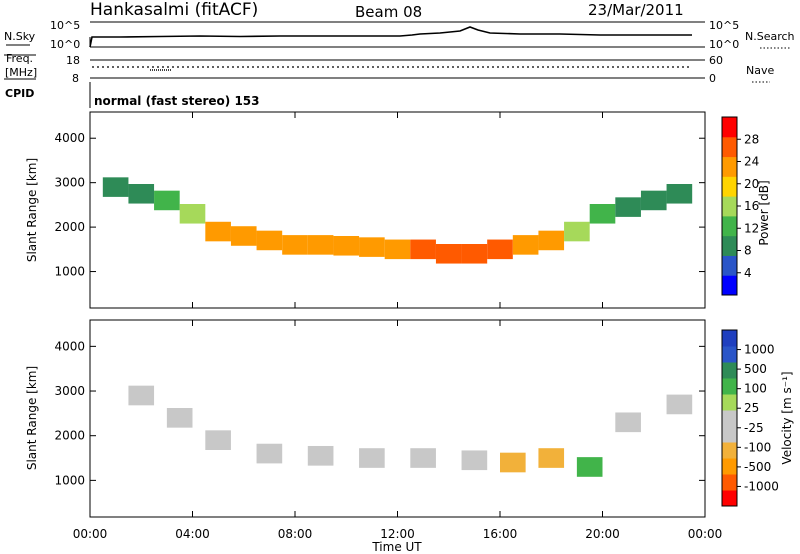 This screenshot has height=554, width=800. What do you see at coordinates (32, 418) in the screenshot?
I see `velocity-ylabel: Slant Range [km]` at bounding box center [32, 418].